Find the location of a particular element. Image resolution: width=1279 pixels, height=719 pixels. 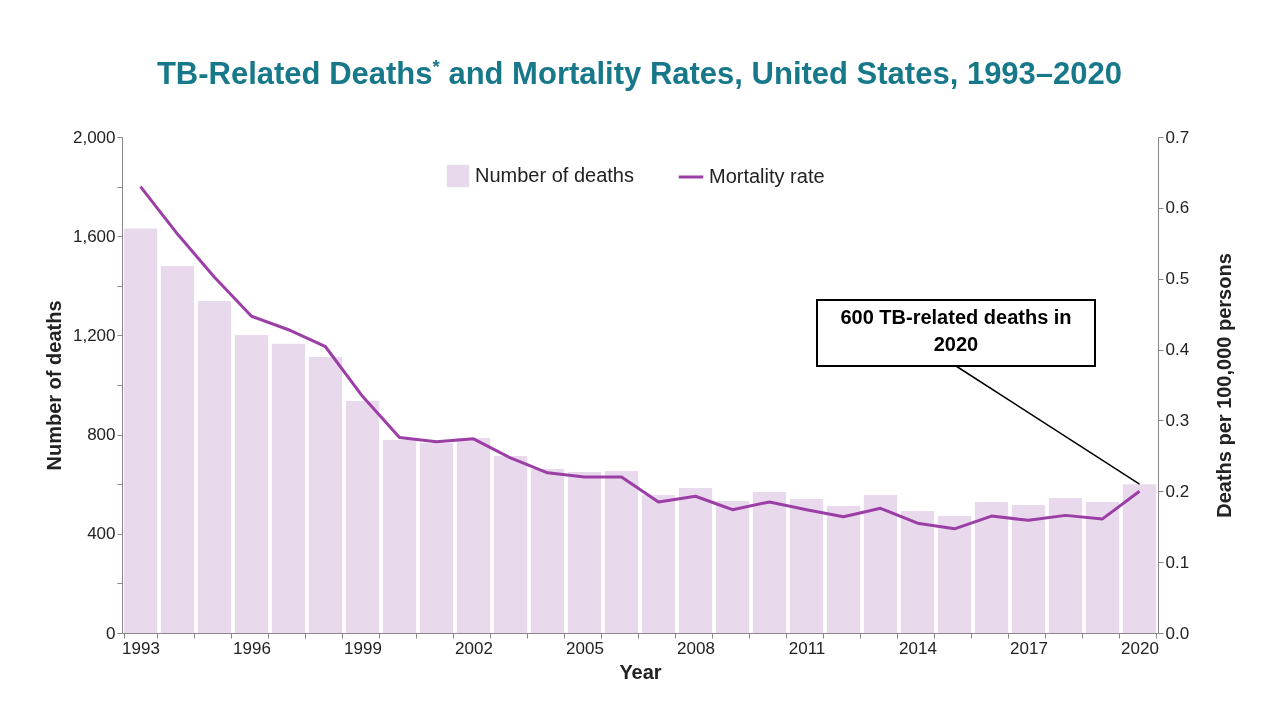

y2-tick-label: 0.7 is located at coordinates (1177, 137).